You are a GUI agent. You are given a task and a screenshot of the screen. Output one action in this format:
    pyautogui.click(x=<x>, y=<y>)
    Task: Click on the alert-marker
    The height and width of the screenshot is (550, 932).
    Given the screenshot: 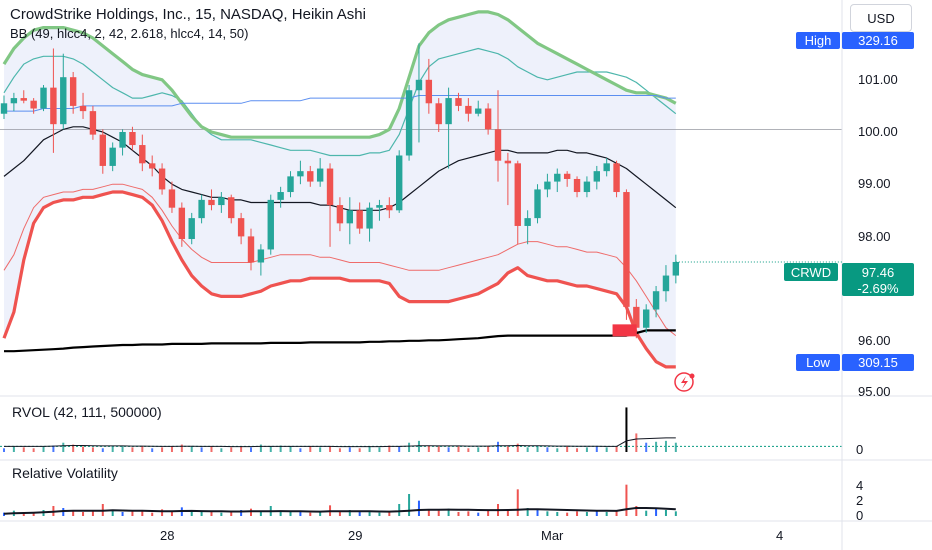 What is the action you would take?
    pyautogui.click(x=624, y=330)
    